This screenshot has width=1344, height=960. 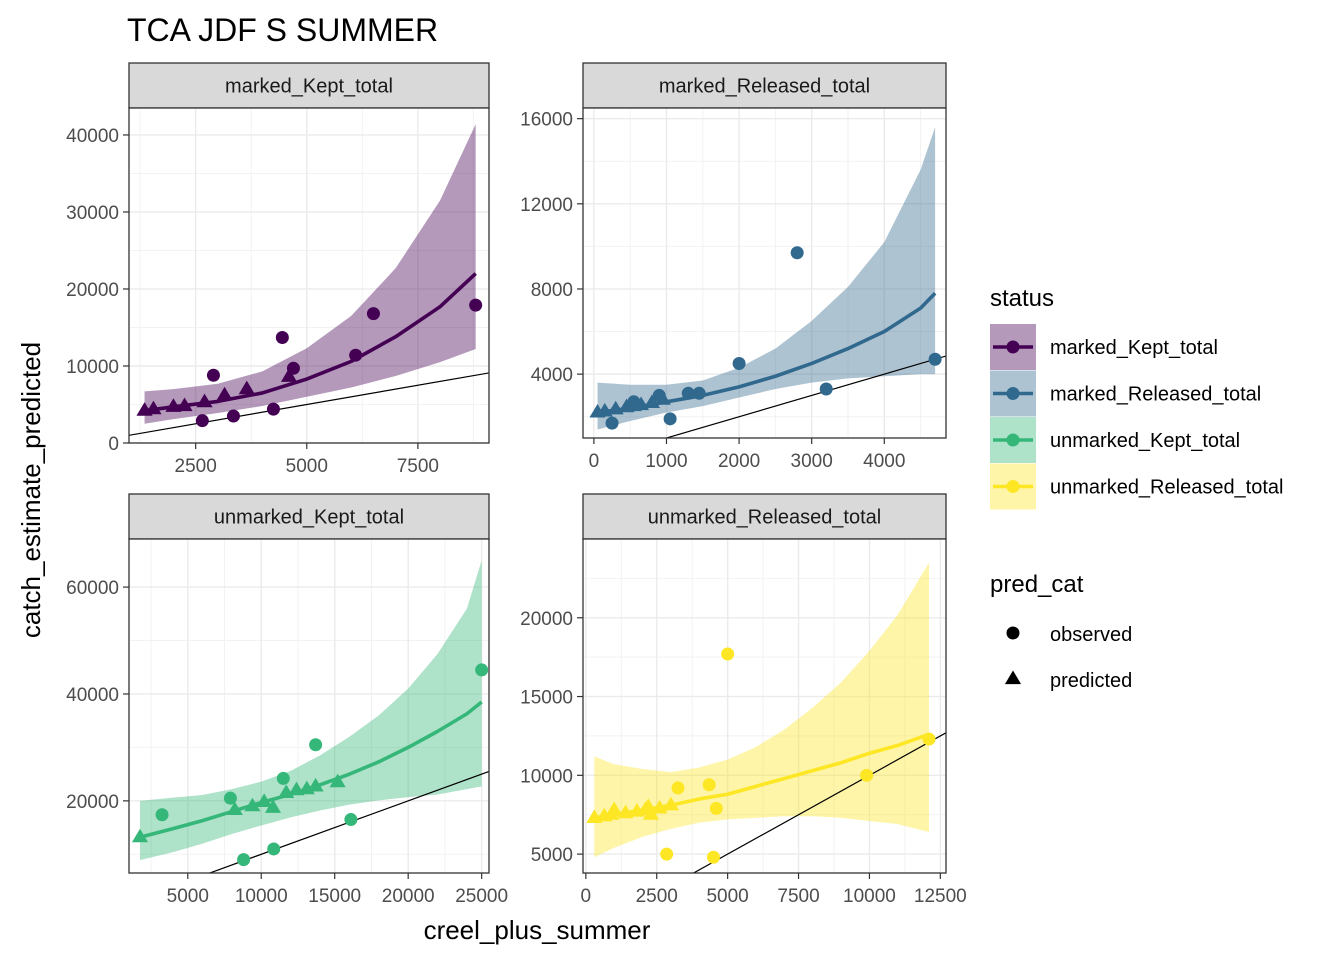 What do you see at coordinates (1037, 584) in the screenshot?
I see `legend-title: pred_cat` at bounding box center [1037, 584].